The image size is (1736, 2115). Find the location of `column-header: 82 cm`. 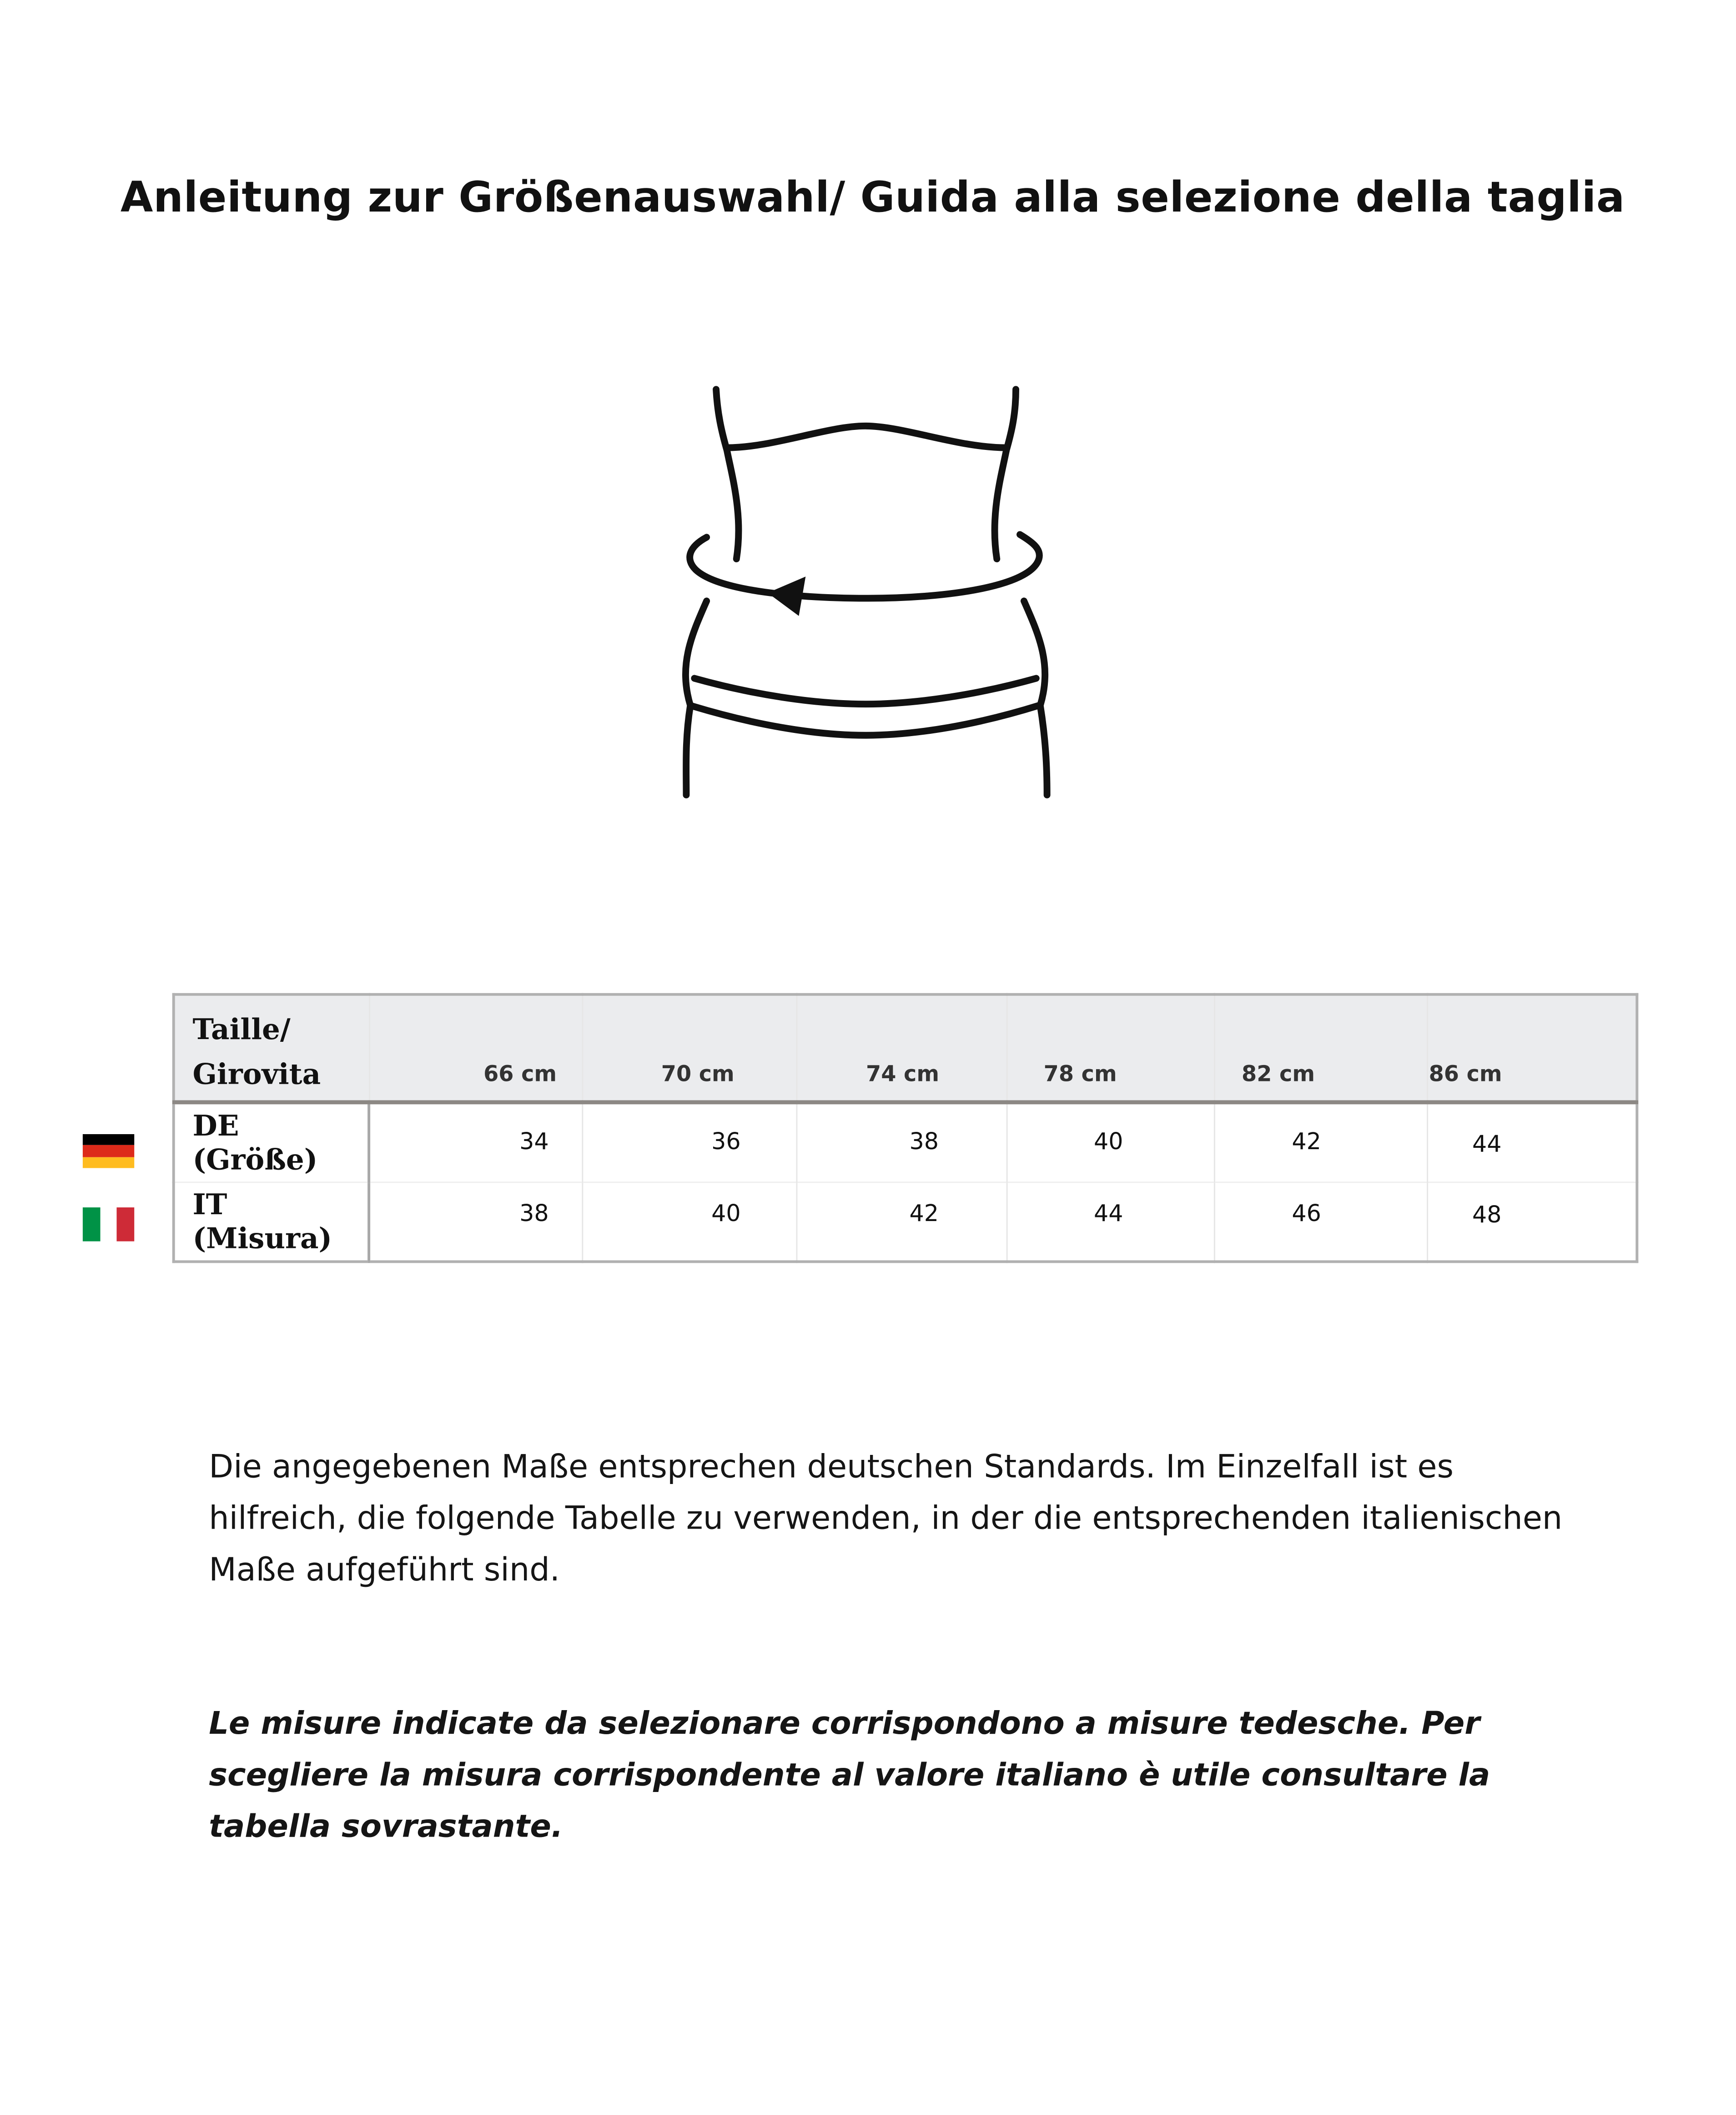

column-header: 82 cm is located at coordinates (1320, 1048).